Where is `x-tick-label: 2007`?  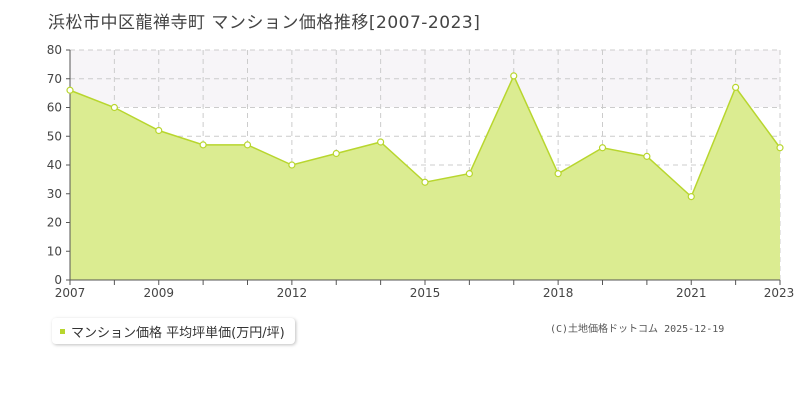 x-tick-label: 2007 is located at coordinates (70, 293).